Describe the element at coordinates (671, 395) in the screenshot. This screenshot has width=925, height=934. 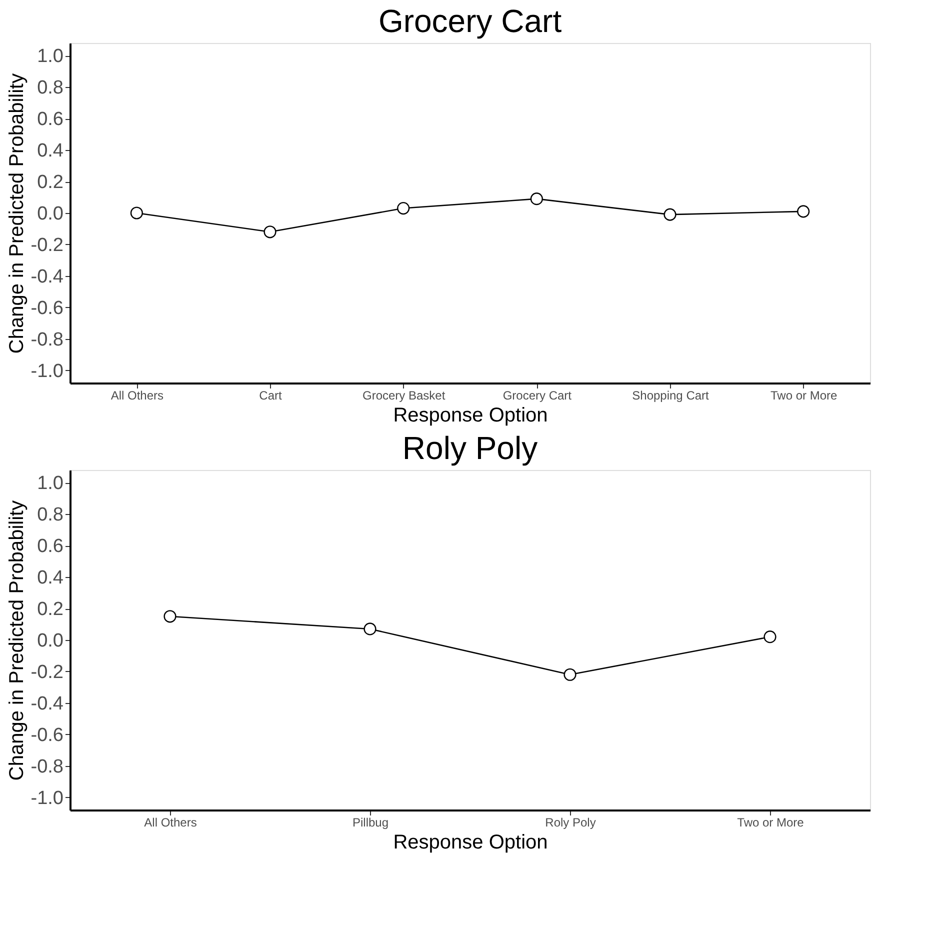
I see `x-tick-label: Shopping Cart` at that location.